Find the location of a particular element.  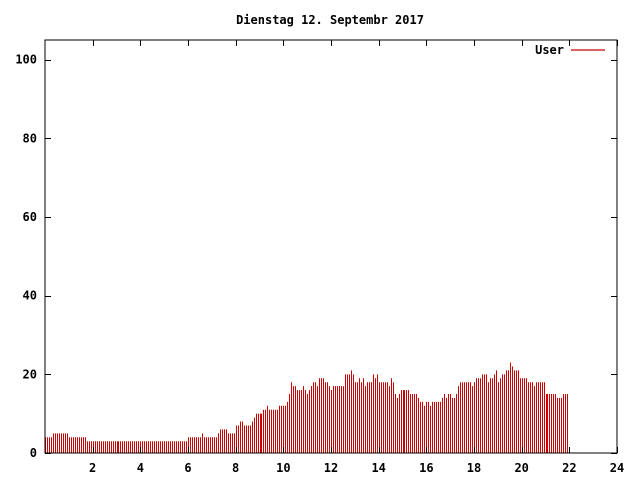

x-tick-label: 2 is located at coordinates (92, 468).